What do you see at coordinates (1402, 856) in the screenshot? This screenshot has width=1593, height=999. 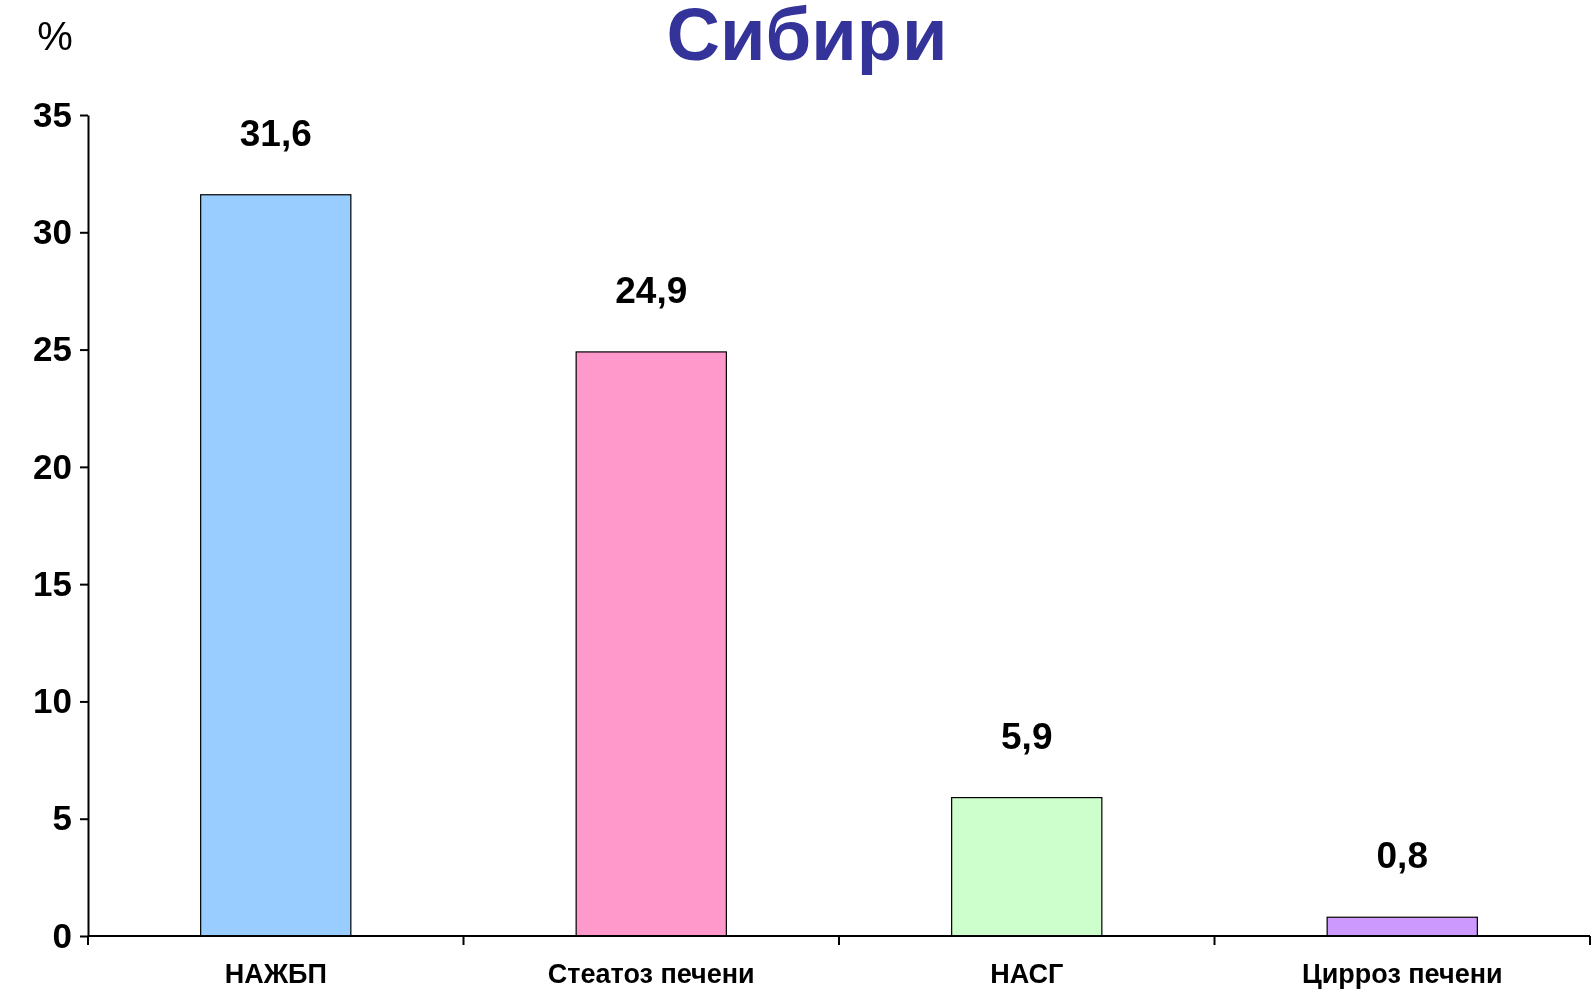 I see `data-label: 0,8` at bounding box center [1402, 856].